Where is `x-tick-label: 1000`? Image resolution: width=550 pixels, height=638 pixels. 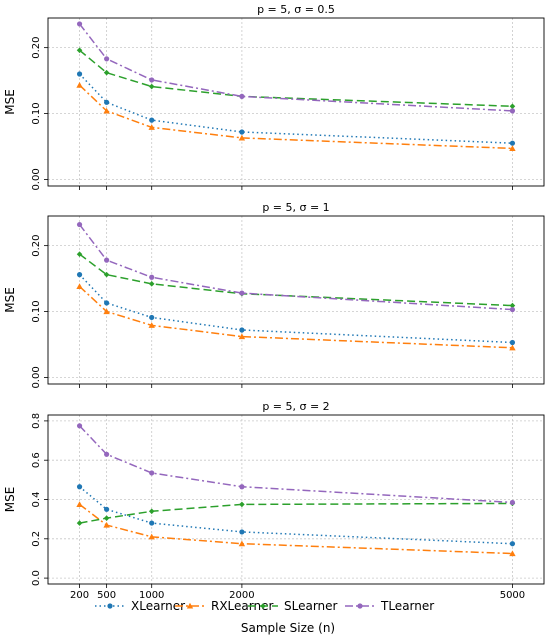
x-tick-label: 1000 is located at coordinates (151, 595).